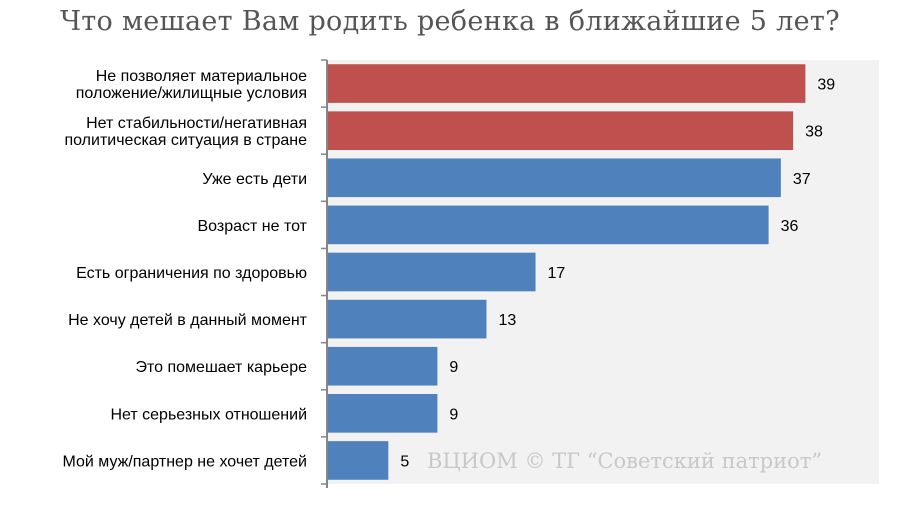 The width and height of the screenshot is (900, 507). What do you see at coordinates (826, 85) in the screenshot?
I see `value-label: 39` at bounding box center [826, 85].